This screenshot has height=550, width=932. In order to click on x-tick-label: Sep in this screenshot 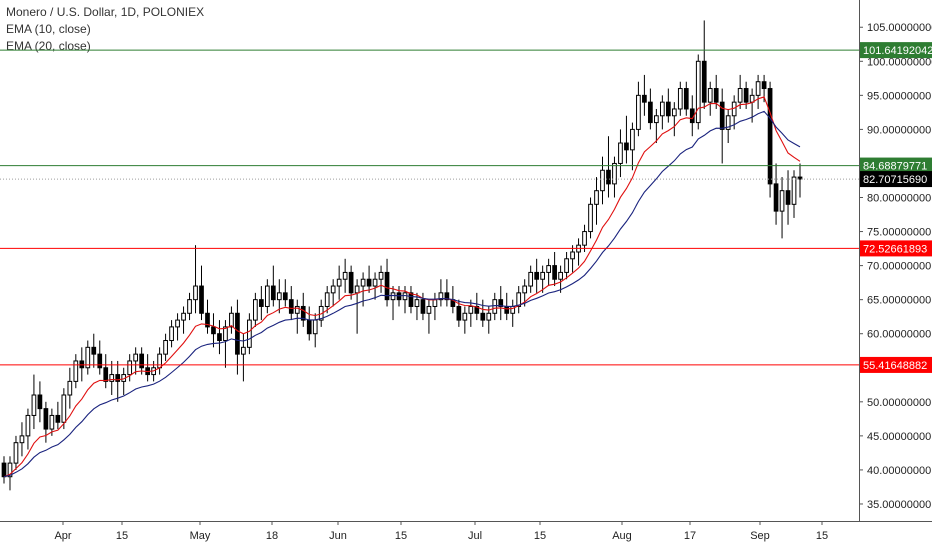, I will do `click(760, 536)`.